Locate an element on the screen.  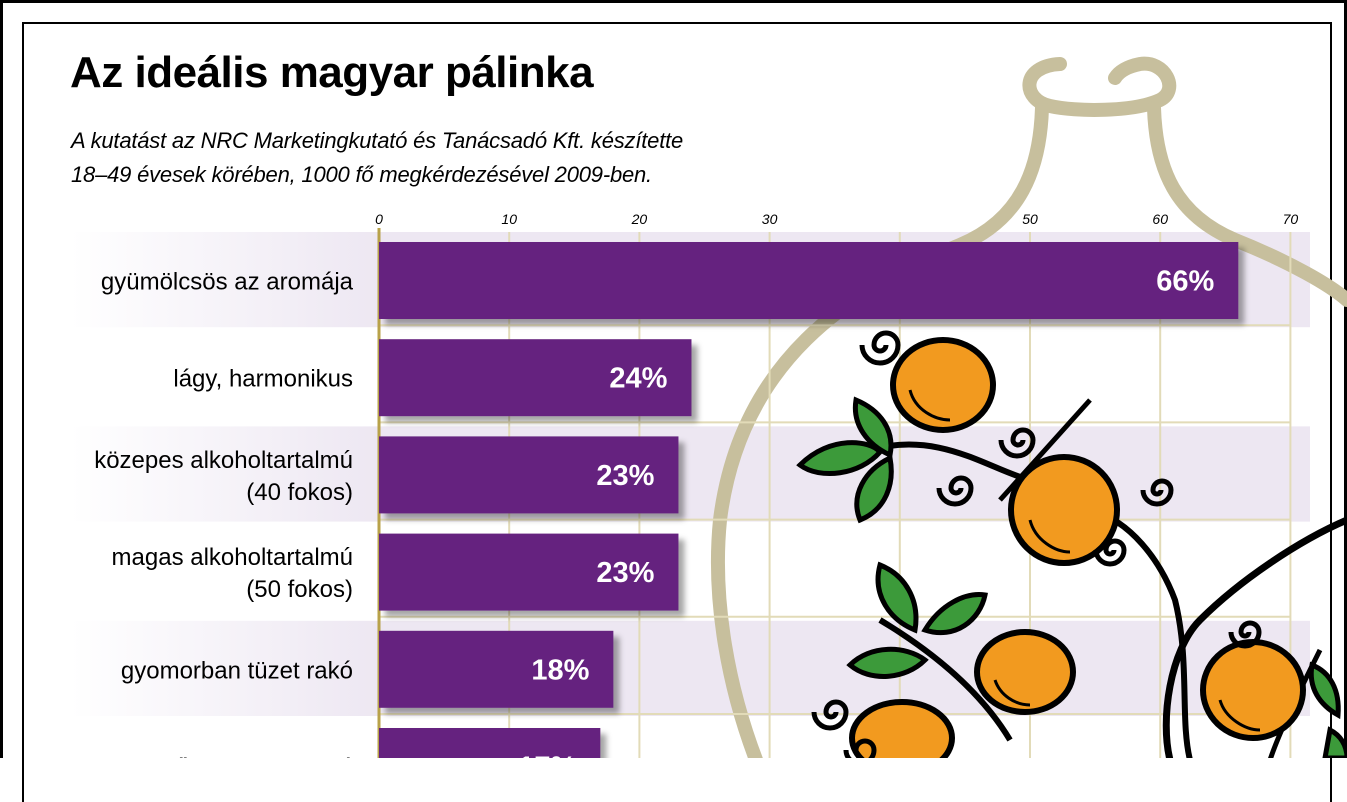
x-tick-label: 30 is located at coordinates (770, 219).